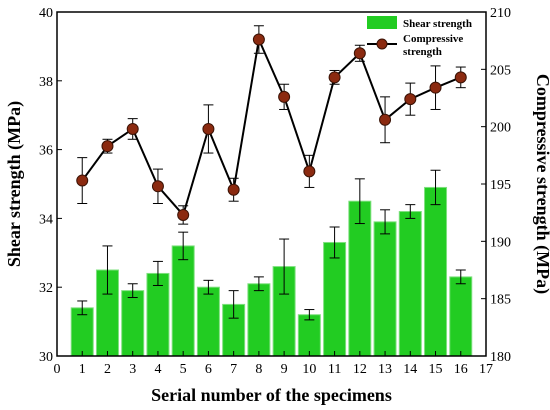 This screenshot has width=550, height=410. Describe the element at coordinates (382, 44) in the screenshot. I see `legend-marker-swatch` at that location.